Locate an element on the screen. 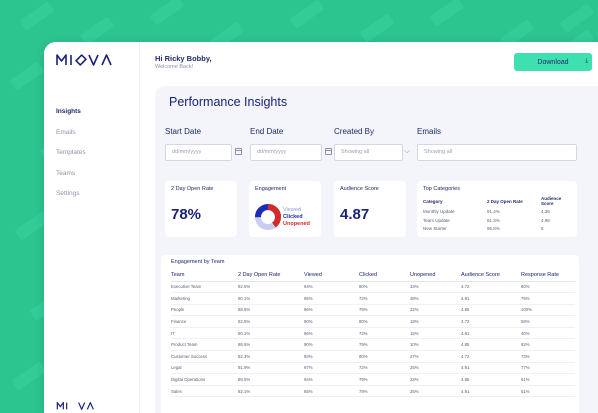 This screenshot has height=413, width=598. table-cell: 85% is located at coordinates (331, 391).